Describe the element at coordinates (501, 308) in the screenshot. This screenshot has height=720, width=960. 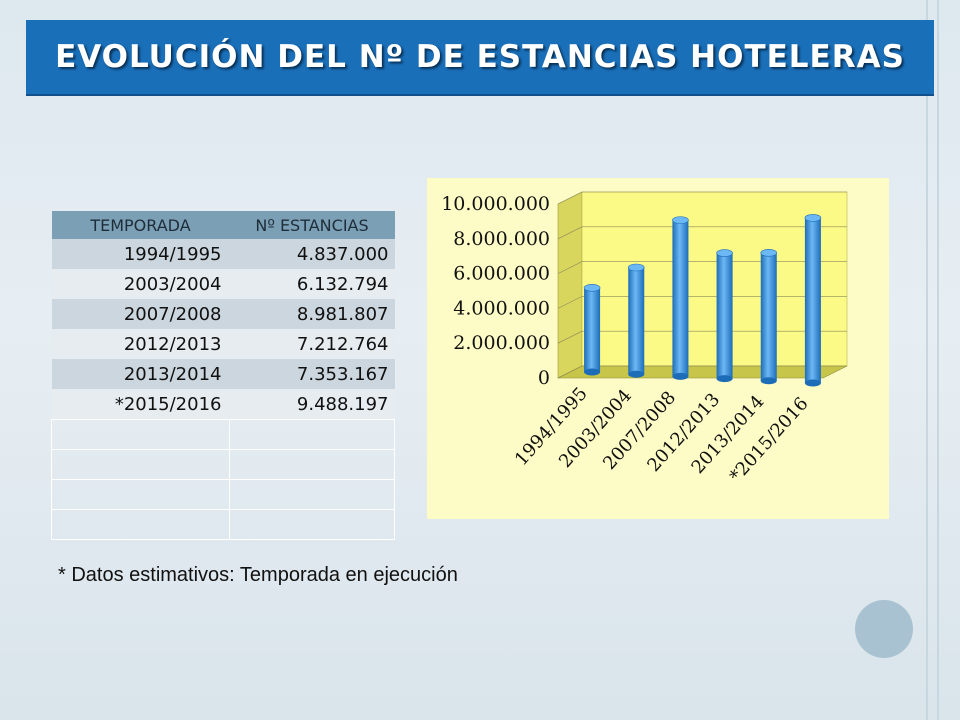
I see `y-tick-label: 4.000.000` at that location.